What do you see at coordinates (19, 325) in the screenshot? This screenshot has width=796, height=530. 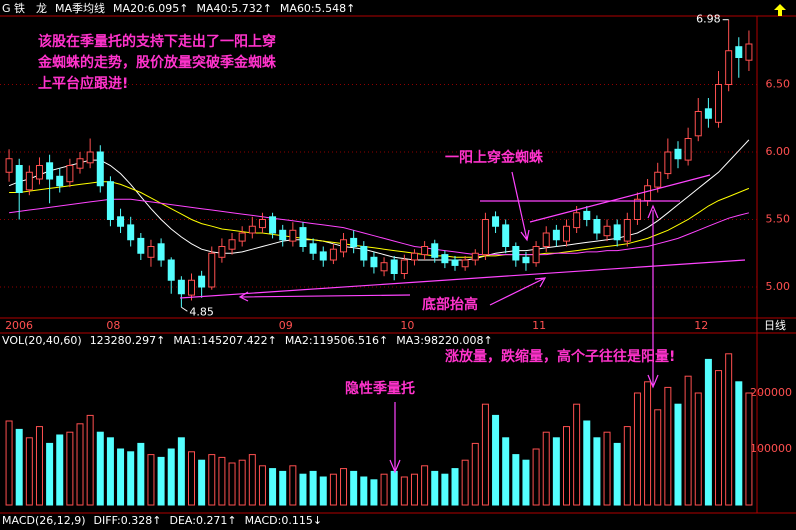 I see `x-tick-label: 2006` at bounding box center [19, 325].